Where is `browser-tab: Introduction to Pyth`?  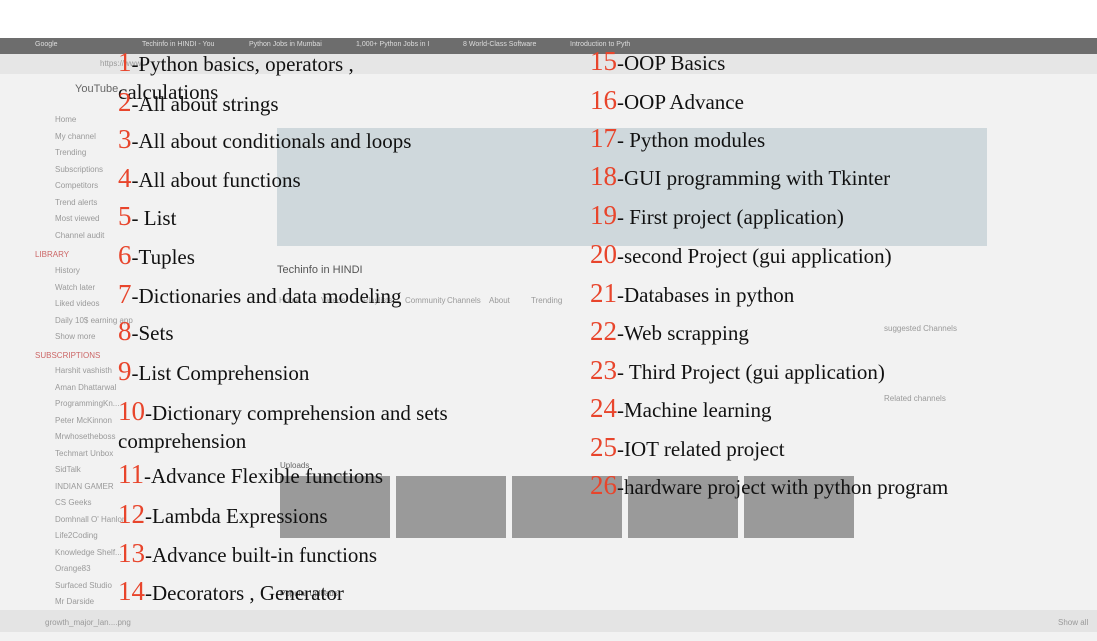
browser-tab: Introduction to Pyth is located at coordinates (600, 44).